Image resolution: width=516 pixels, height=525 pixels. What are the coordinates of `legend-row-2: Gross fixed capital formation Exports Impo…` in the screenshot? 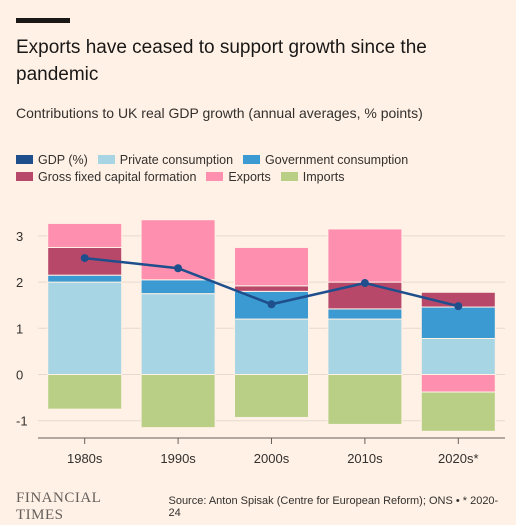 It's located at (261, 176).